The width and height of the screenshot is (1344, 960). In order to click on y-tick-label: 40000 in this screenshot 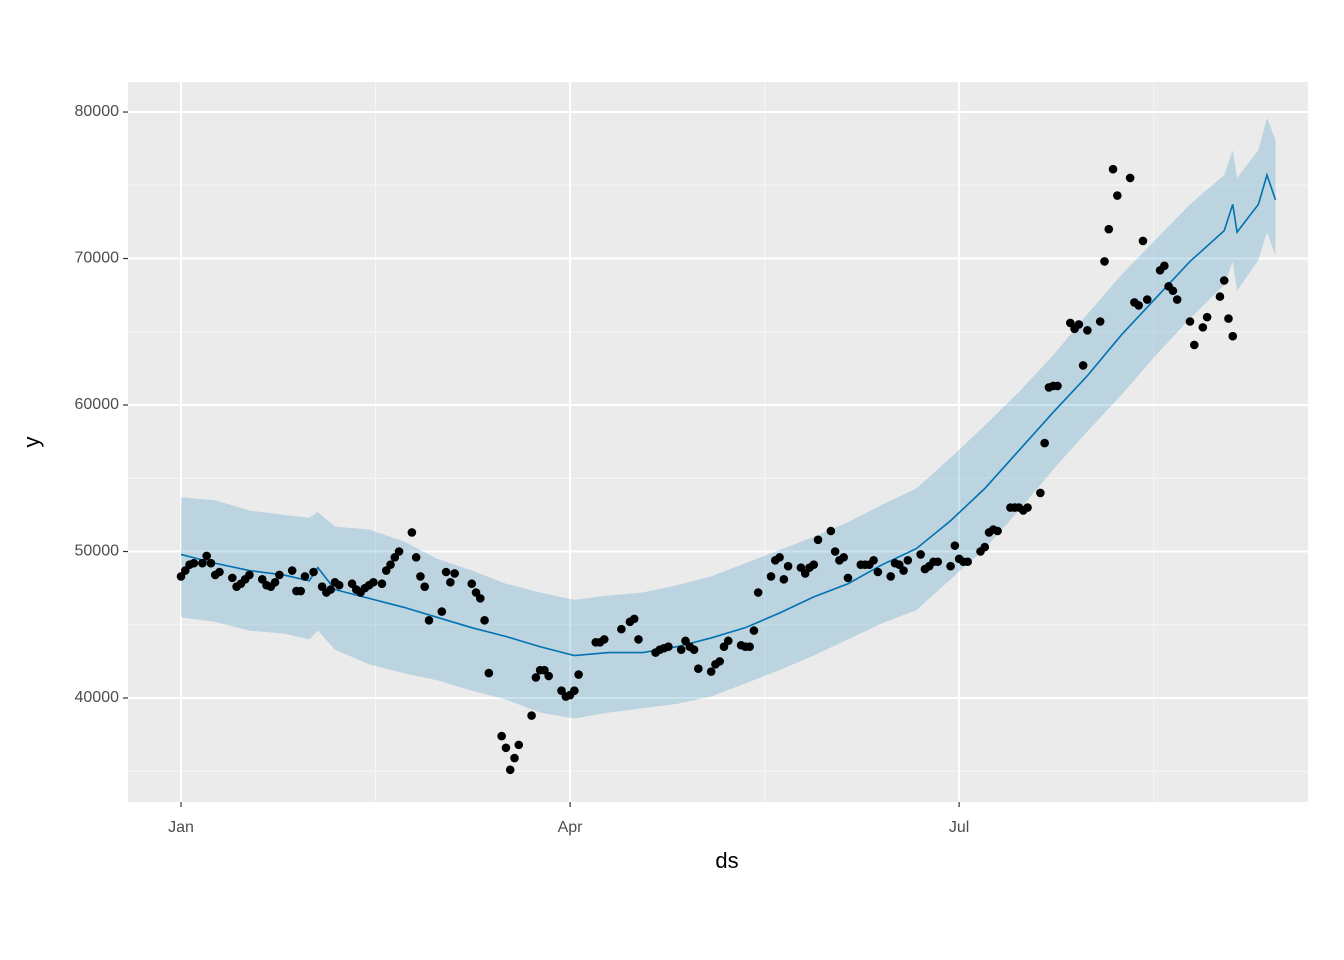, I will do `click(97, 697)`.